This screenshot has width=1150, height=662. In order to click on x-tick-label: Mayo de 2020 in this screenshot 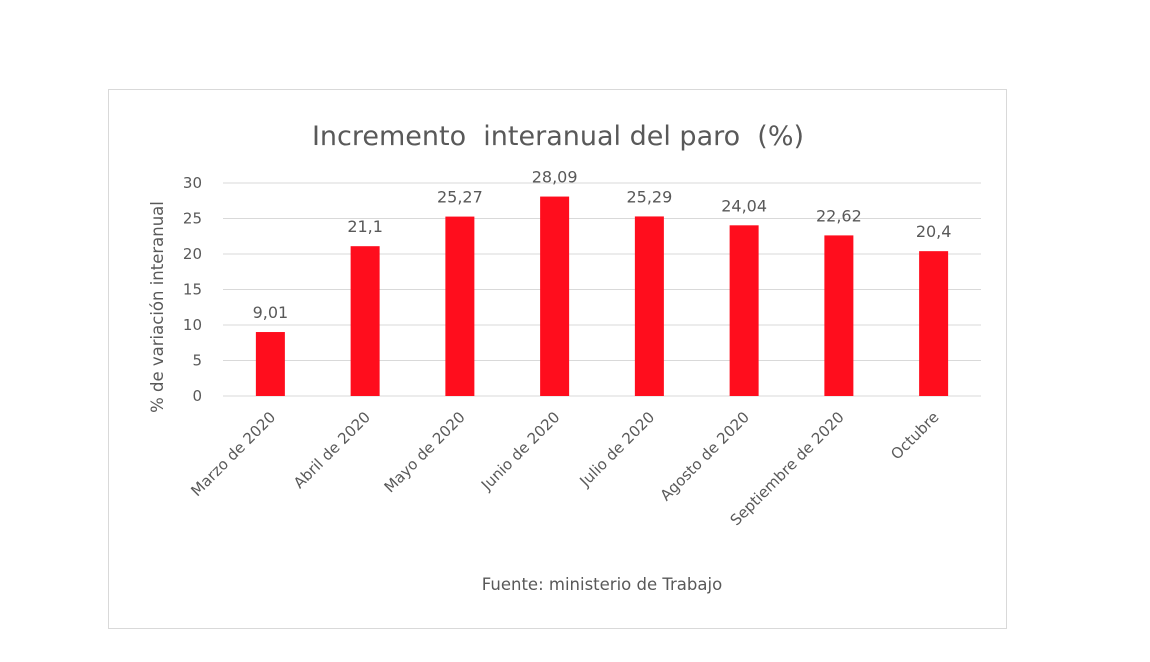, I will do `click(425, 452)`.